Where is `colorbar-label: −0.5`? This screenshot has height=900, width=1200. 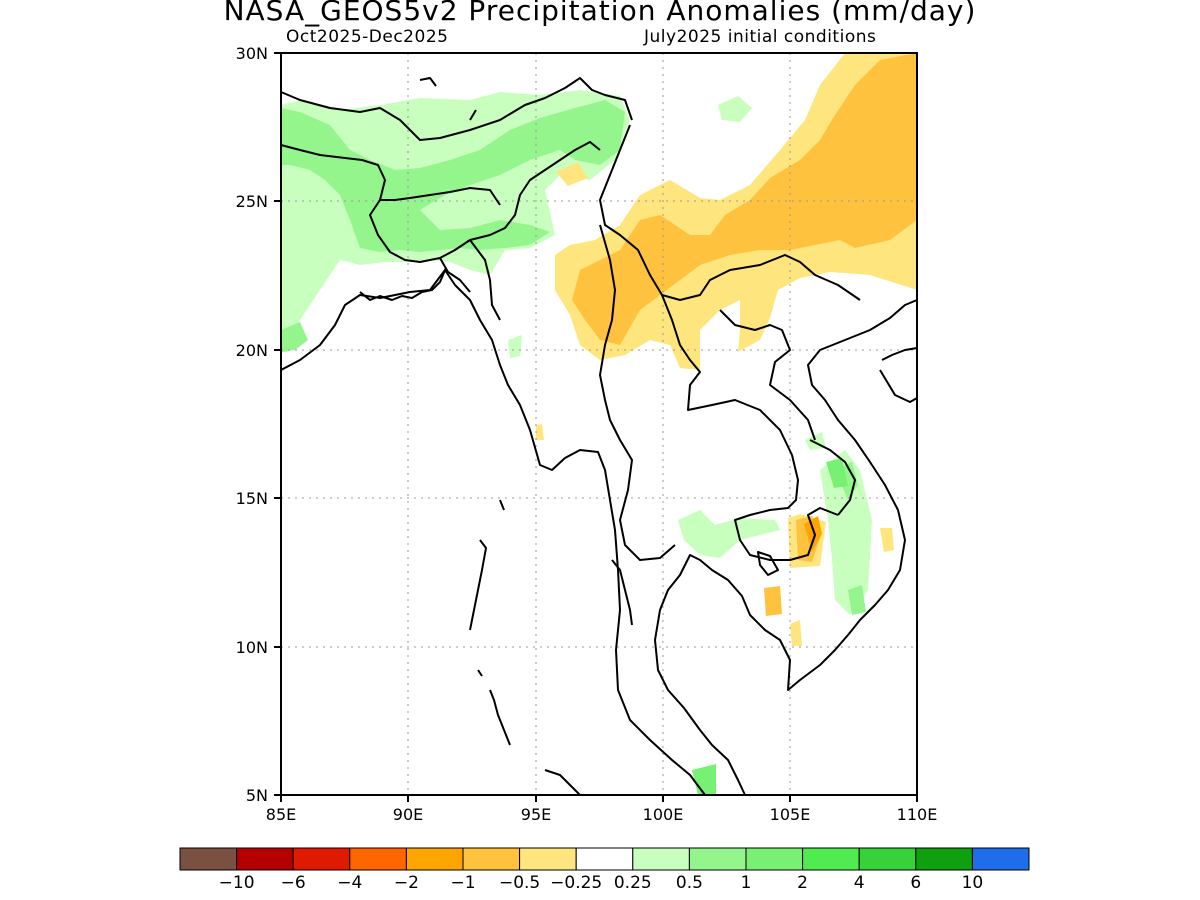
colorbar-label: −0.5 is located at coordinates (519, 883).